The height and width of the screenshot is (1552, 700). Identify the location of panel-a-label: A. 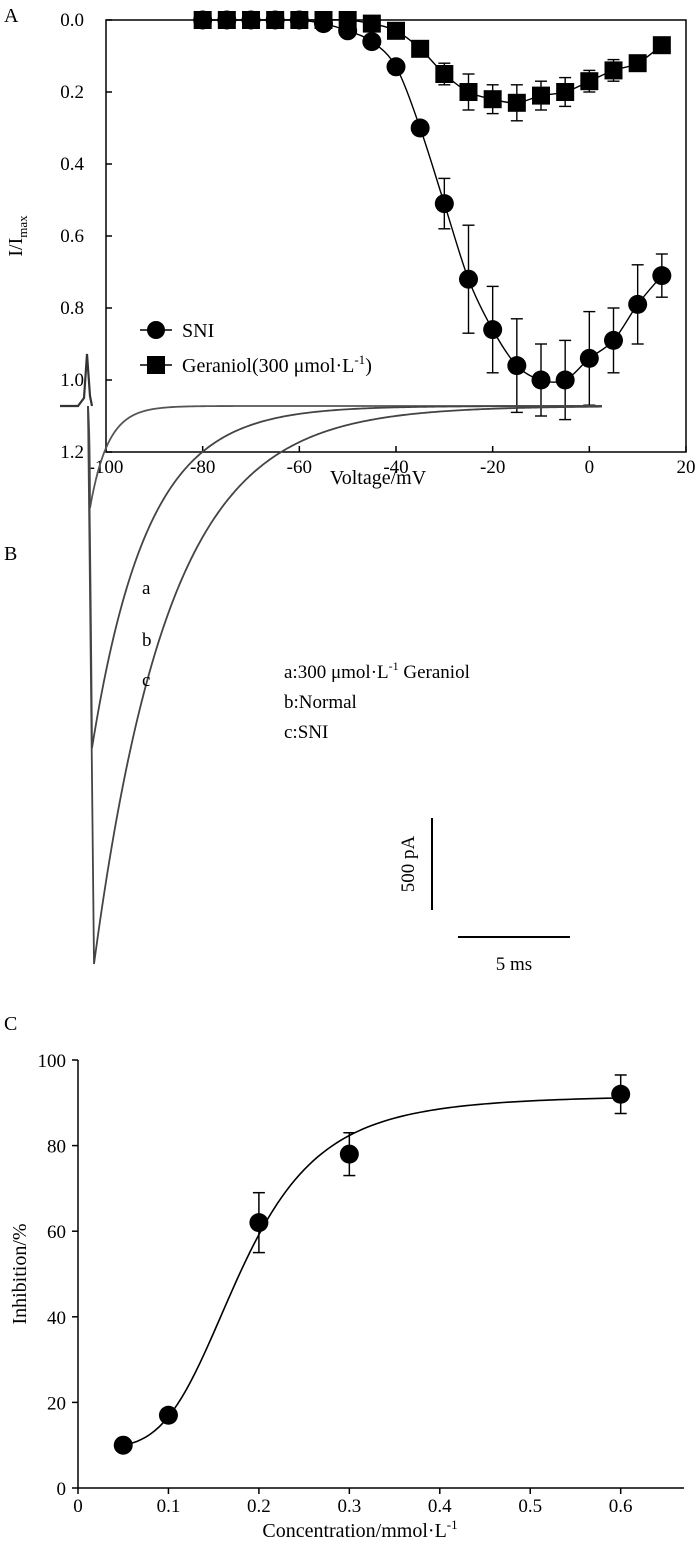
(11, 16).